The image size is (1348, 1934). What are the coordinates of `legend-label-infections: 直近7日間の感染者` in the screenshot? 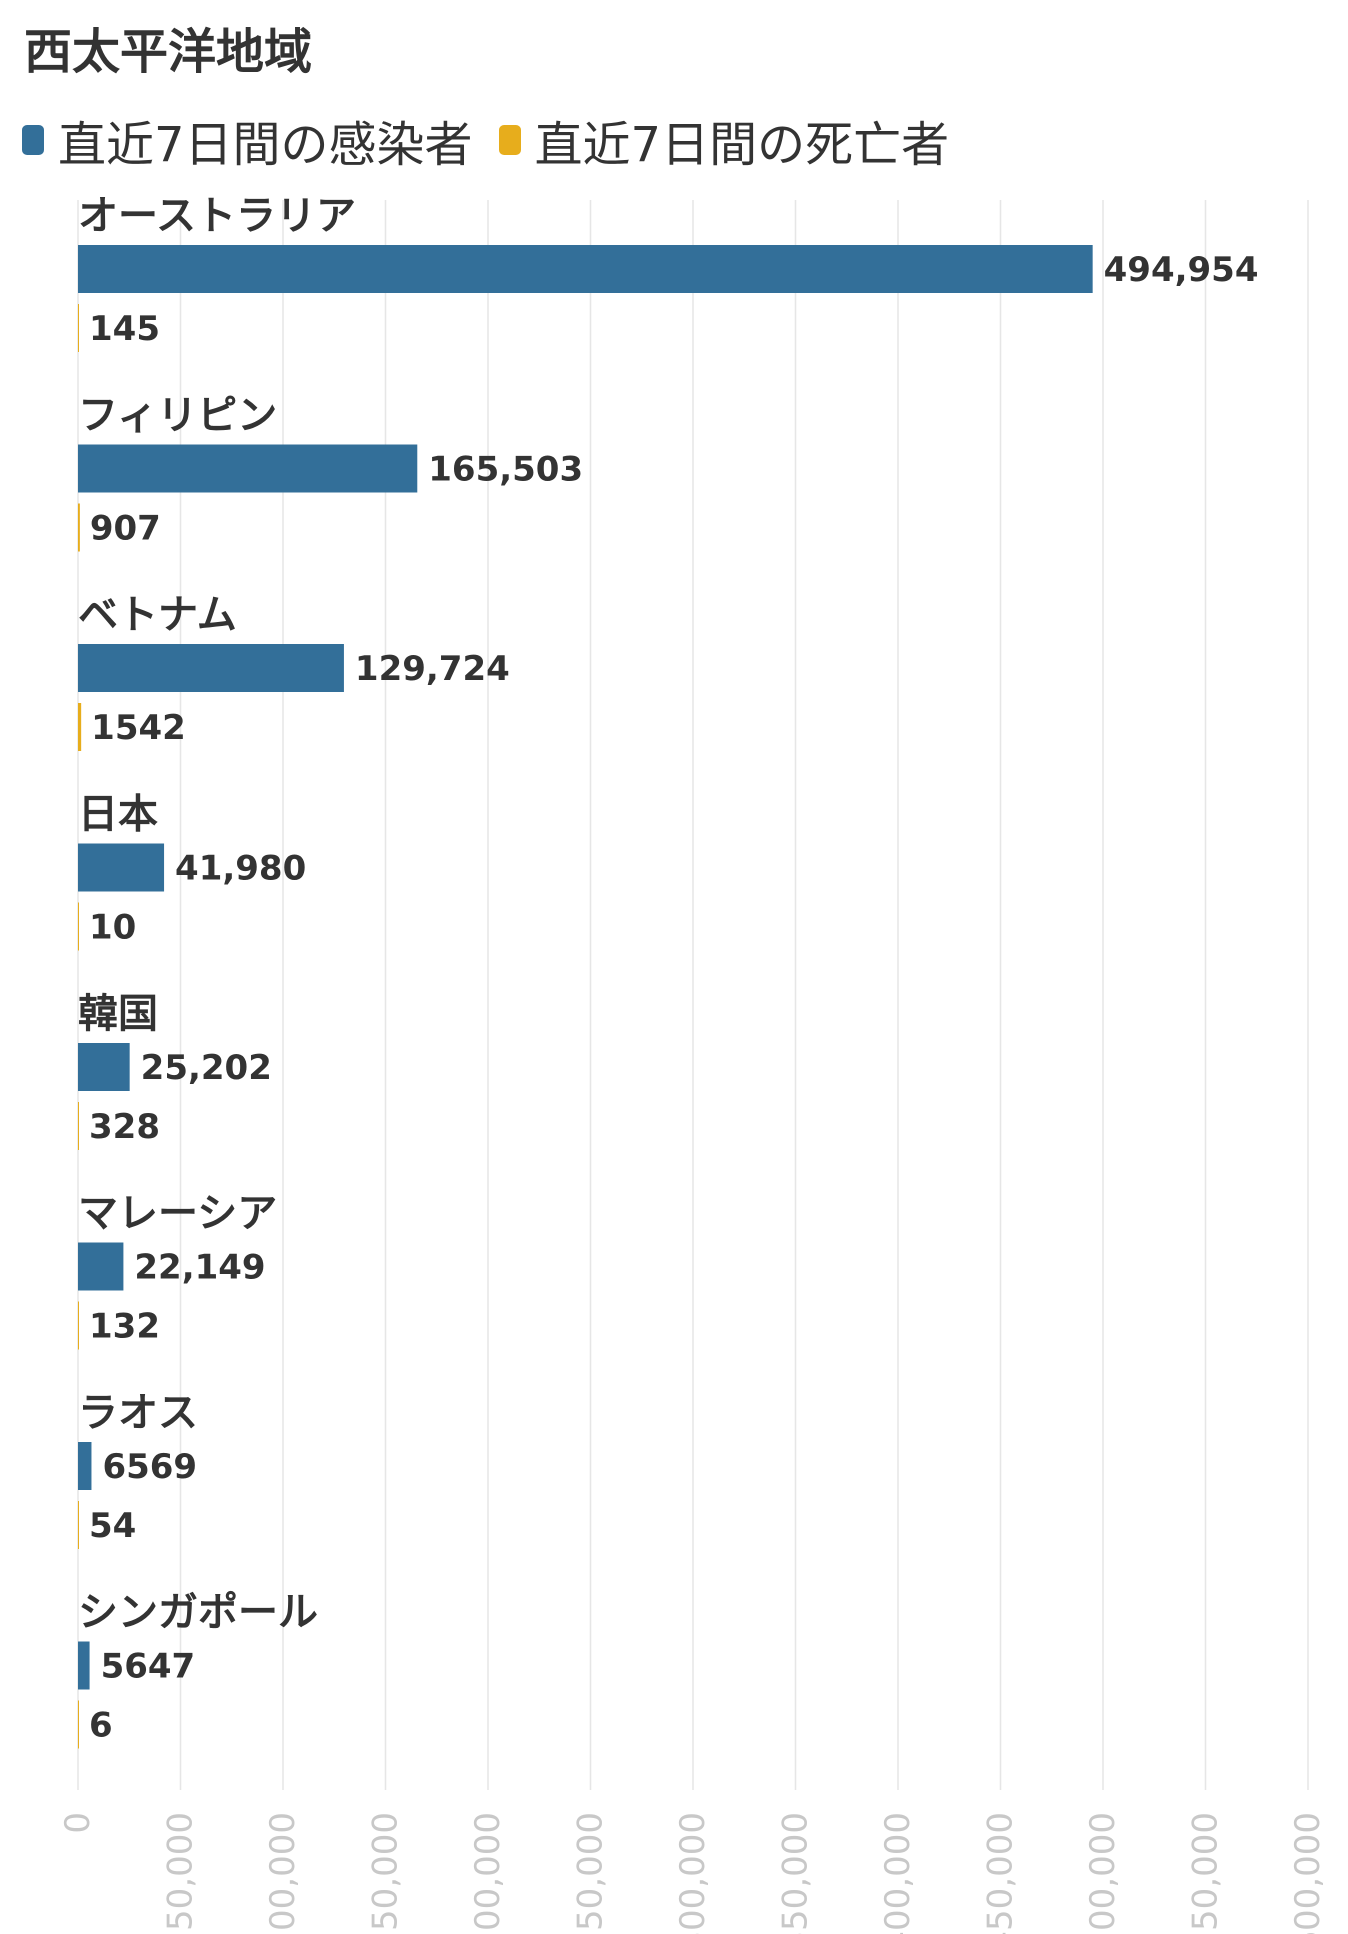 It's located at (265, 145).